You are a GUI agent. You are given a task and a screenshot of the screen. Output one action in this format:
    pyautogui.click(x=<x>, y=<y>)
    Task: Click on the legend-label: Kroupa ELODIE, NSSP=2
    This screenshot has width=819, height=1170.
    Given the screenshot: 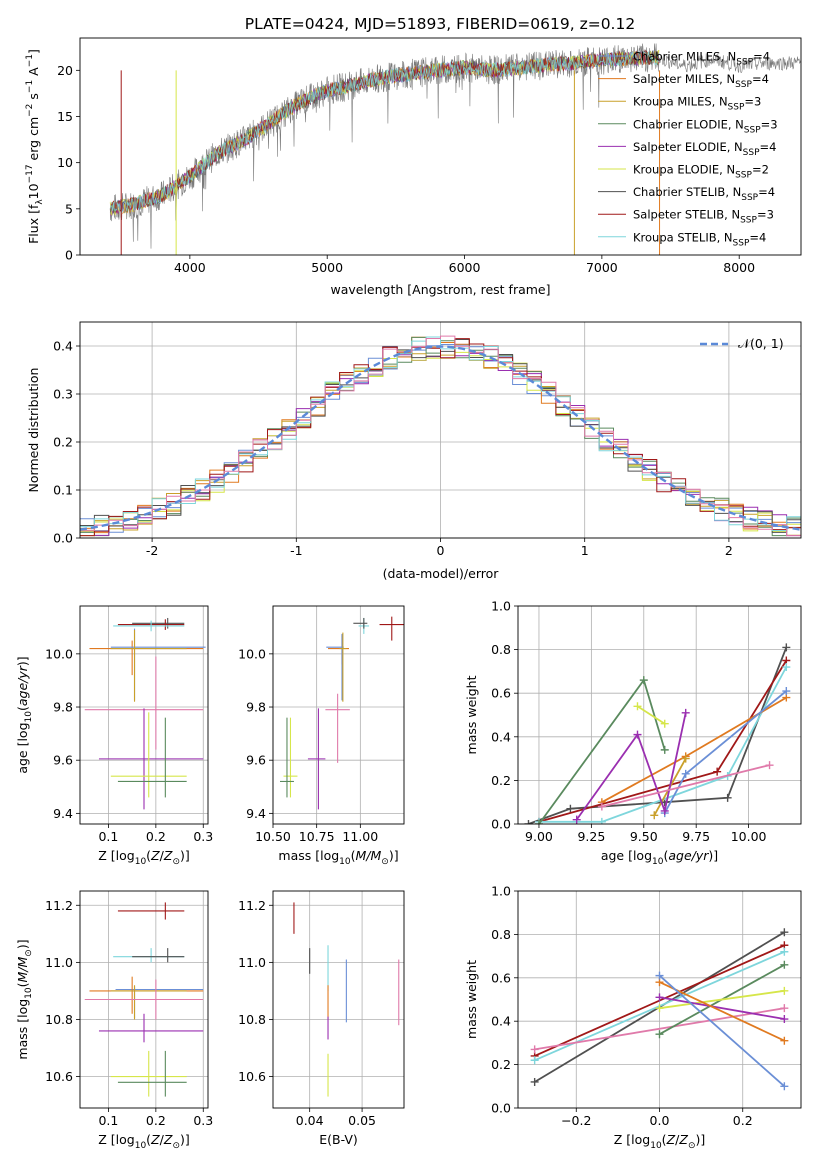 What is the action you would take?
    pyautogui.click(x=701, y=172)
    